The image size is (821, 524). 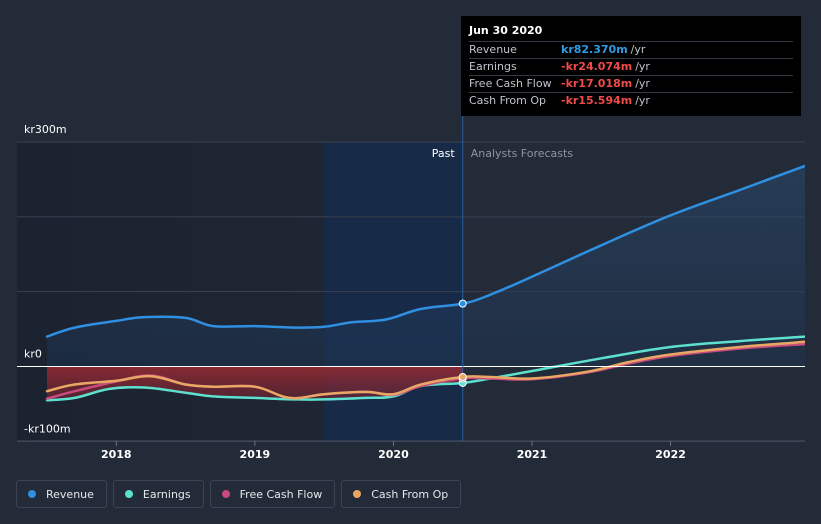 I want to click on legend-label: Cash From Op, so click(x=410, y=494).